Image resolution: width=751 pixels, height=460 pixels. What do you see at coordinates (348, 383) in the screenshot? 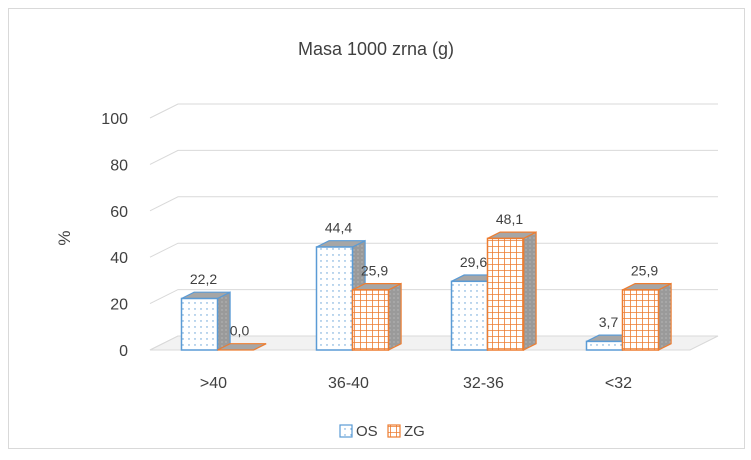
I see `x-tick-label: 36-40` at bounding box center [348, 383].